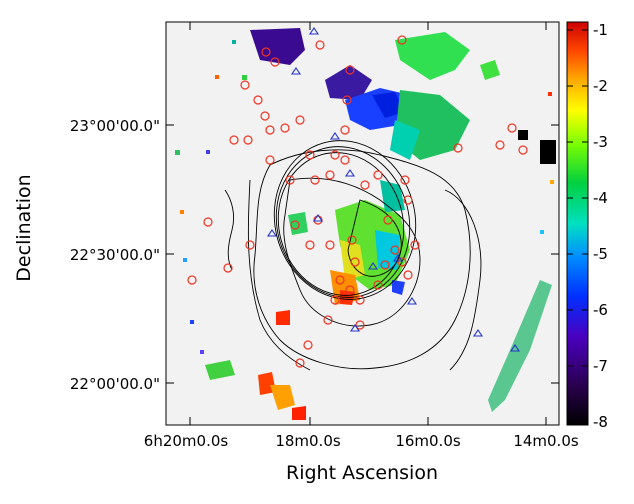  Describe the element at coordinates (600, 366) in the screenshot. I see `colorbar-tick-label: -7` at that location.